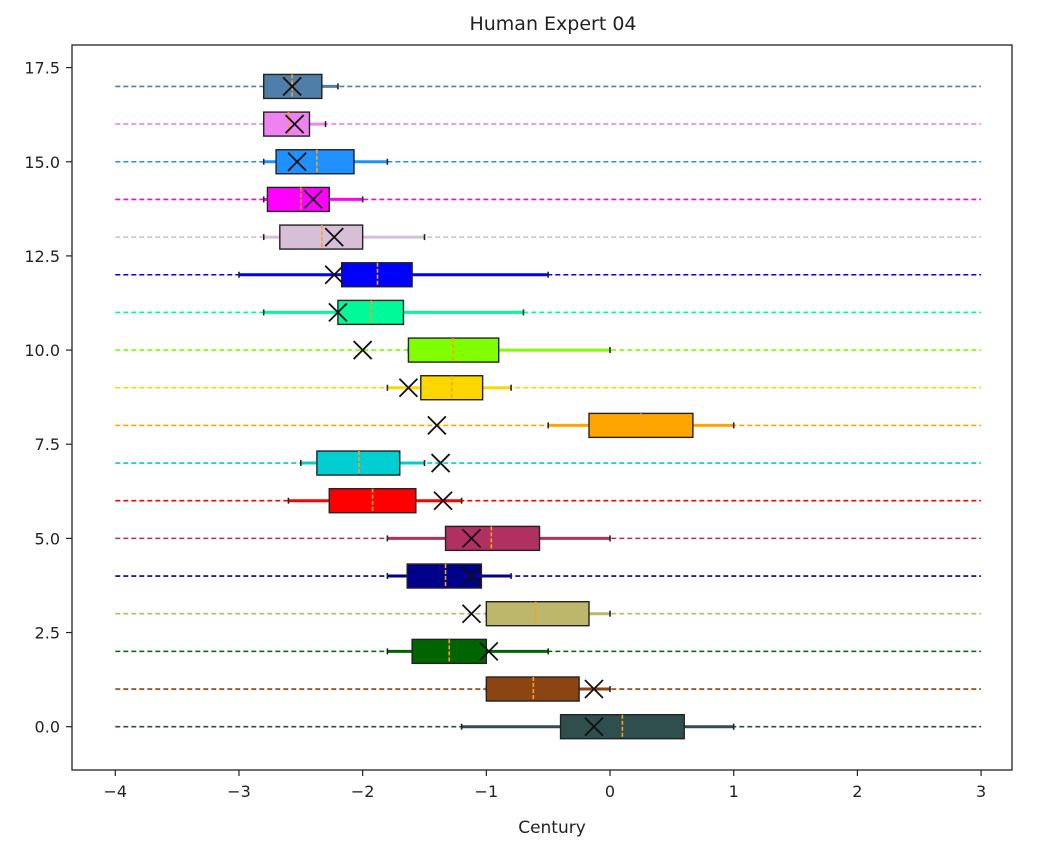 This screenshot has width=1037, height=844. Describe the element at coordinates (544, 785) in the screenshot. I see `x-axis: −4 −3 −2 −1 0 1 2 3` at that location.